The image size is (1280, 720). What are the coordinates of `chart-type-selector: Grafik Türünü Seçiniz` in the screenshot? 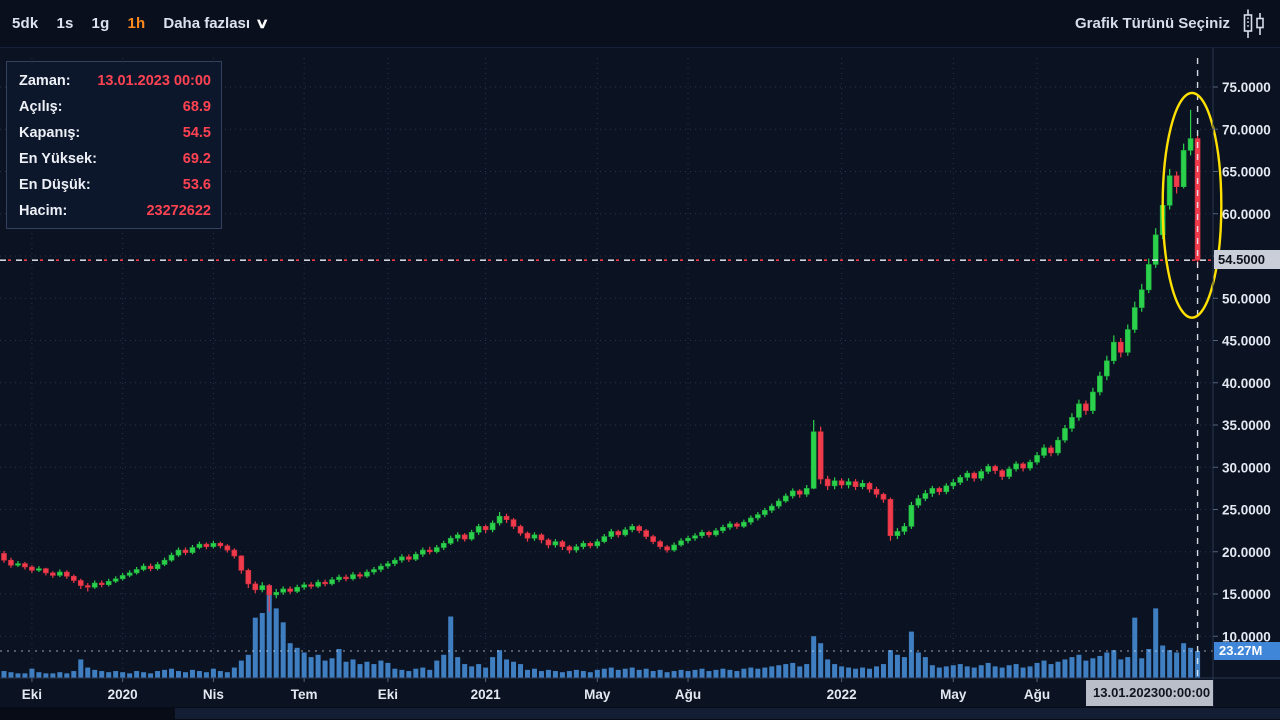 It's located at (1171, 24).